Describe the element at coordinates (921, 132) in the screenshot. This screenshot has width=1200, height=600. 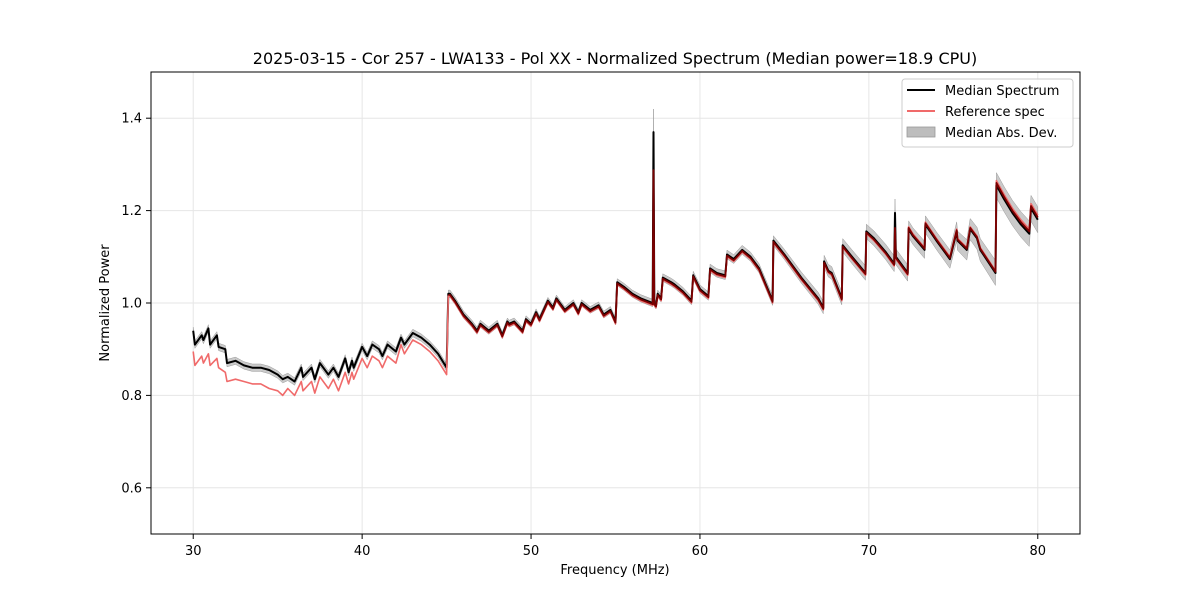
I see `legend-mad-swatch` at that location.